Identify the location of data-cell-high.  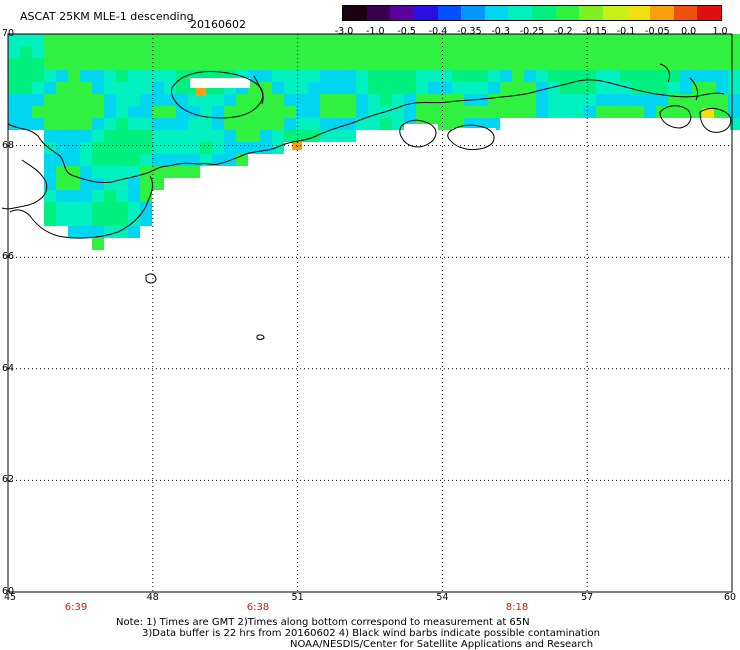
(201, 92).